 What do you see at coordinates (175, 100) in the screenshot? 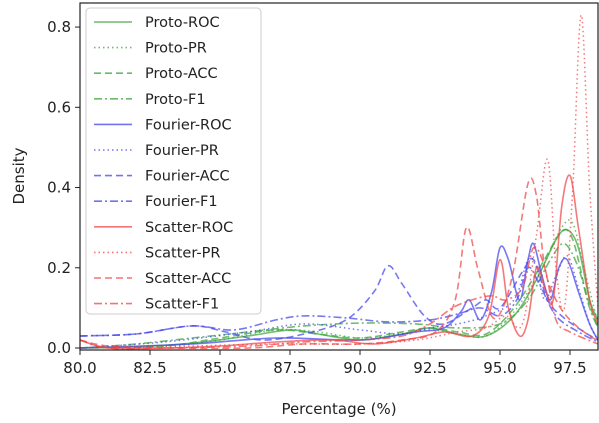
I see `legend-label: Proto-F1` at bounding box center [175, 100].